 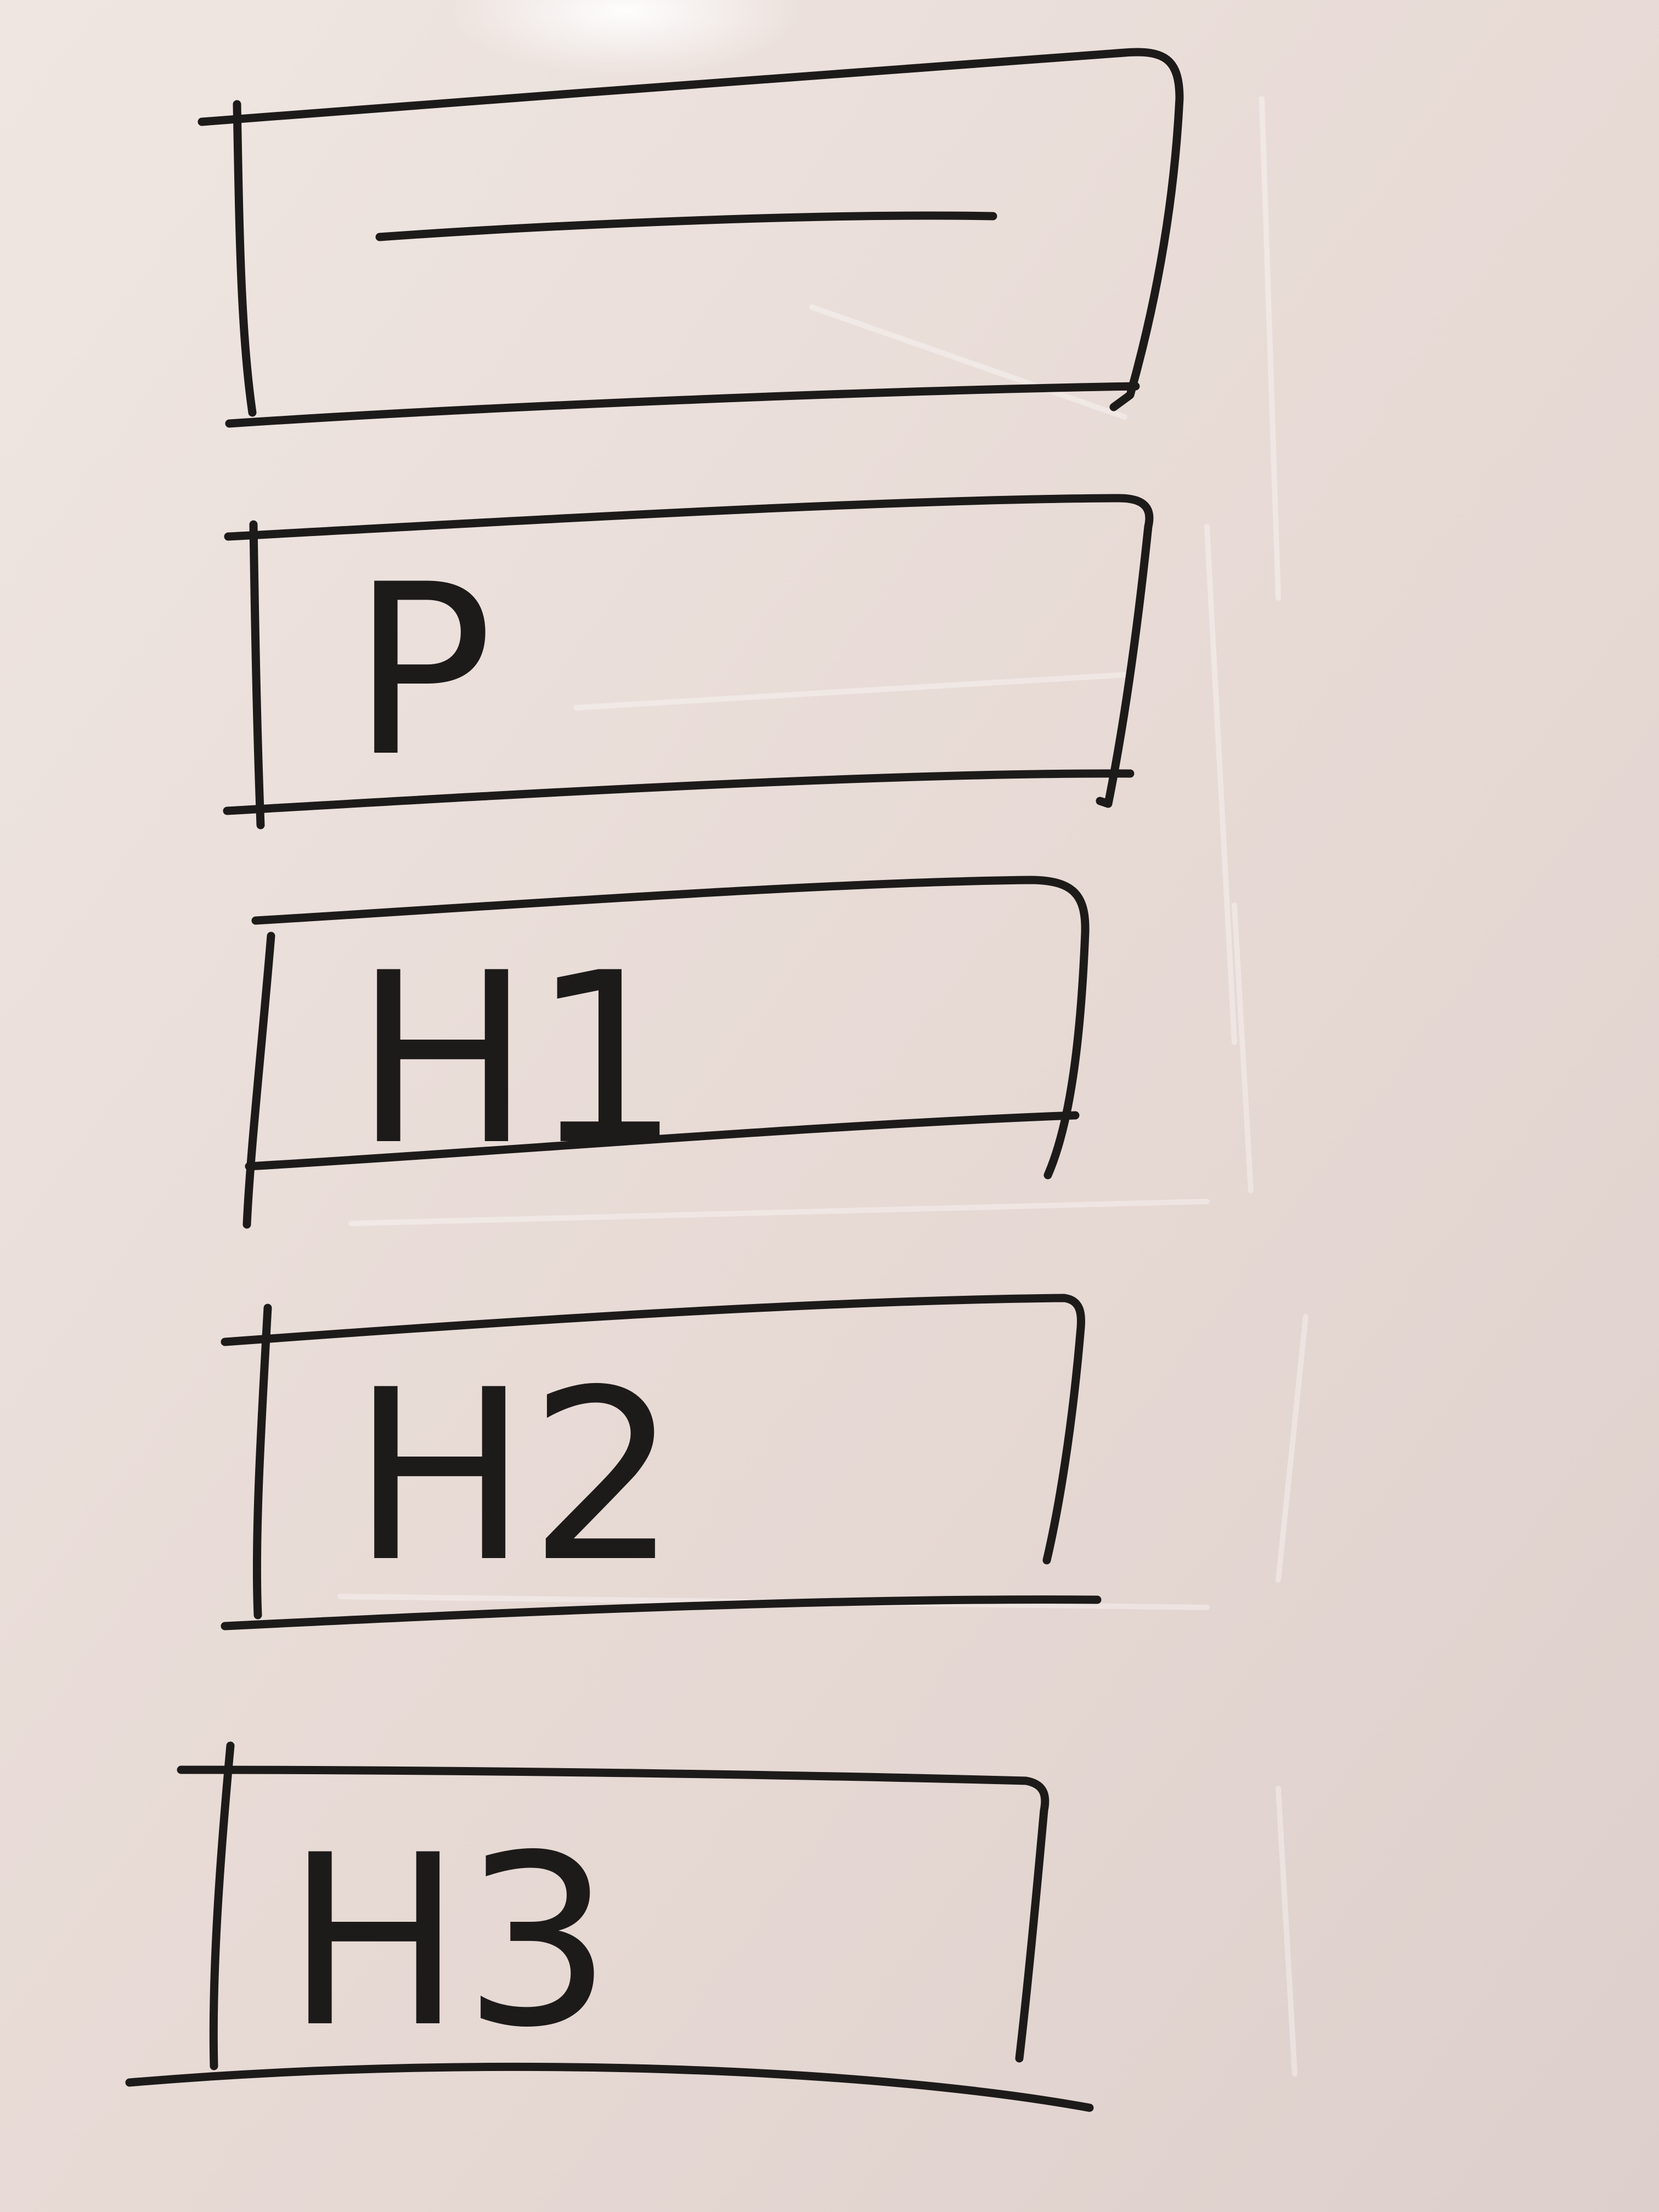 What do you see at coordinates (422, 672) in the screenshot?
I see `box-label-p: P` at bounding box center [422, 672].